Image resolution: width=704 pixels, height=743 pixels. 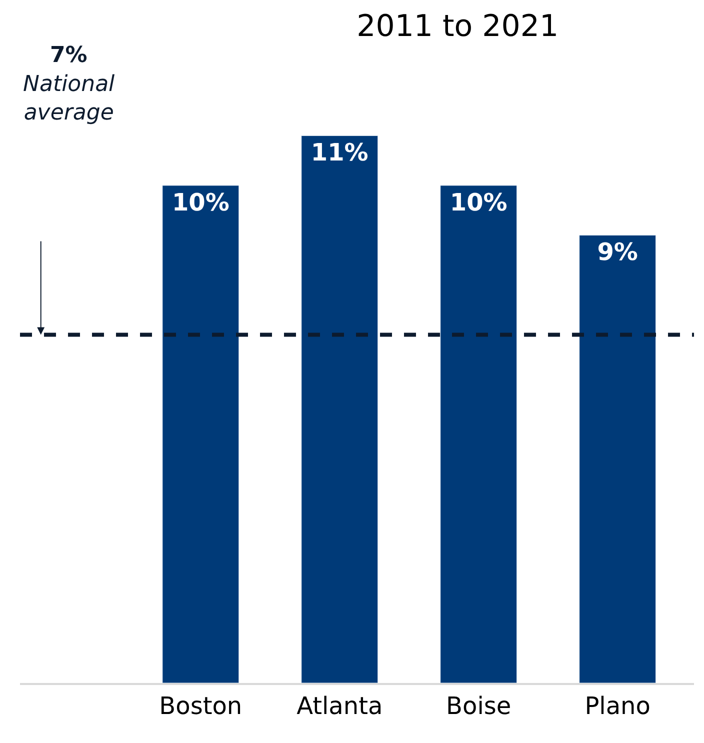 I want to click on text: National average, so click(x=69, y=99).